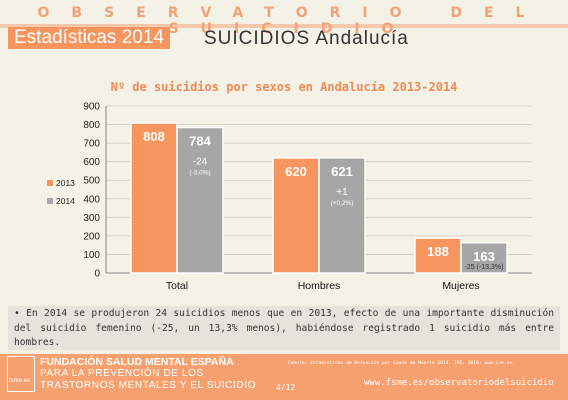 The height and width of the screenshot is (400, 568). I want to click on footer-organization: FUNDACIÓN SALUD MENTAL ESPAÑA, so click(137, 362).